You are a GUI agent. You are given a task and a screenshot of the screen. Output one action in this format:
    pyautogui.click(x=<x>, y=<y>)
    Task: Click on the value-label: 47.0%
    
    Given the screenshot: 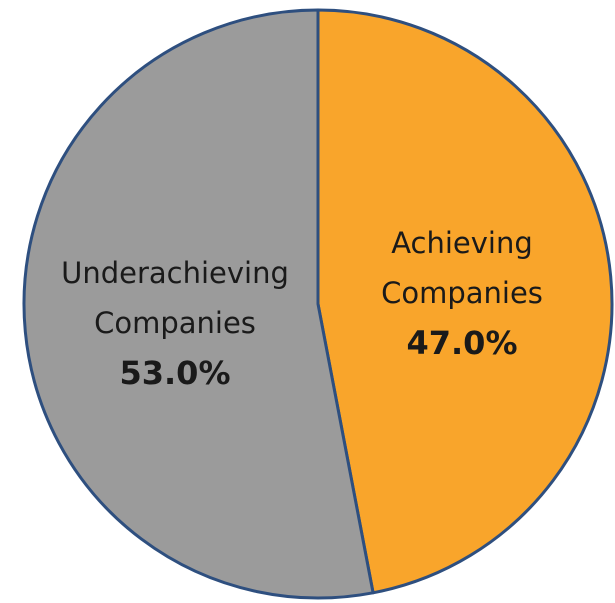 What is the action you would take?
    pyautogui.click(x=462, y=343)
    